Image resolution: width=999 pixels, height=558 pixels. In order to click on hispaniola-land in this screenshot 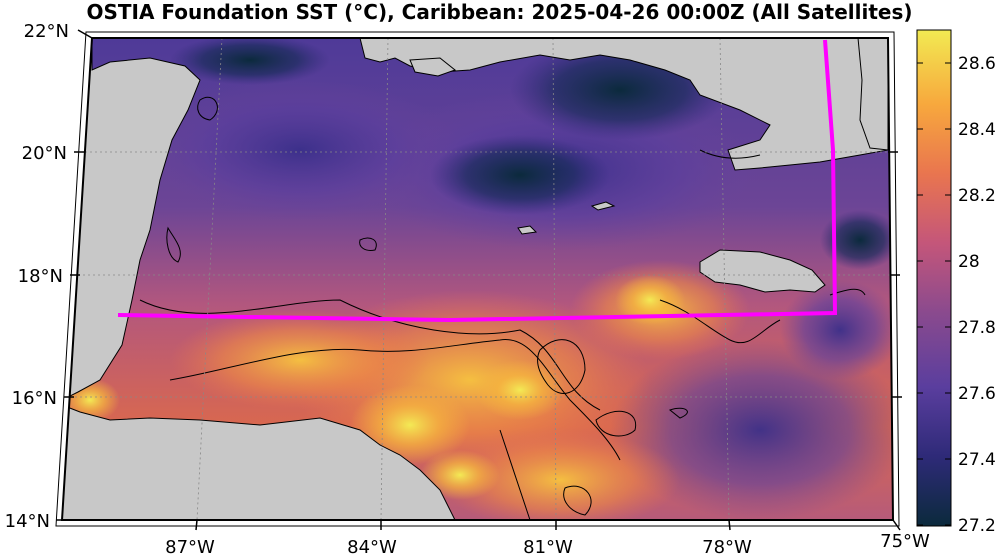, I will do `click(873, 94)`.